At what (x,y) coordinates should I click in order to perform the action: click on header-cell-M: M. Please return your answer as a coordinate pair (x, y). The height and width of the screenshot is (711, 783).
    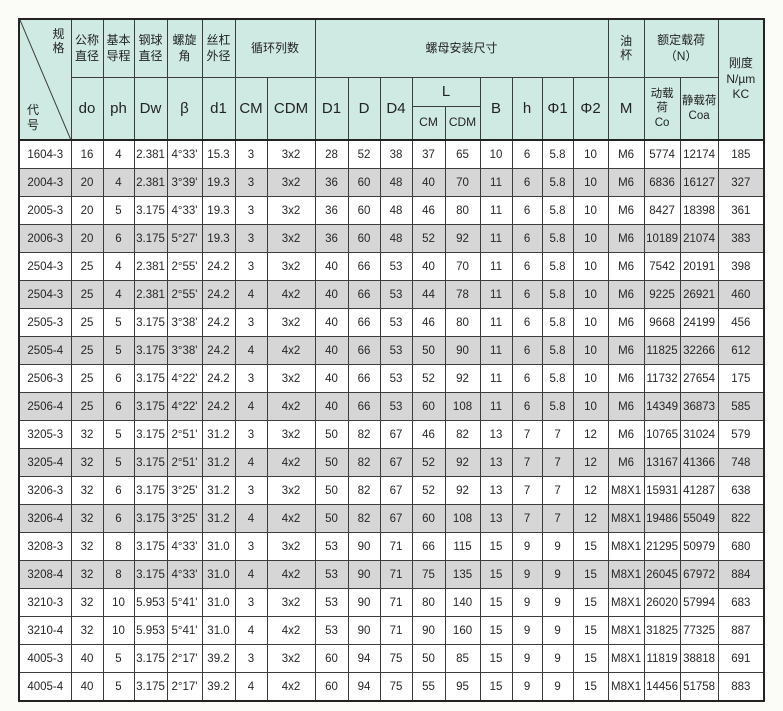
    Looking at the image, I should click on (626, 109).